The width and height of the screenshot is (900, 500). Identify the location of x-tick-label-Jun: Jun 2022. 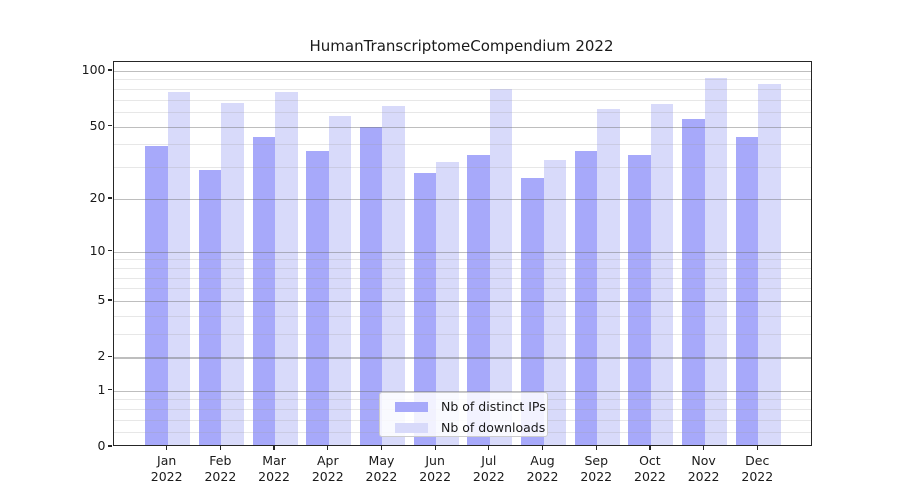
(435, 468).